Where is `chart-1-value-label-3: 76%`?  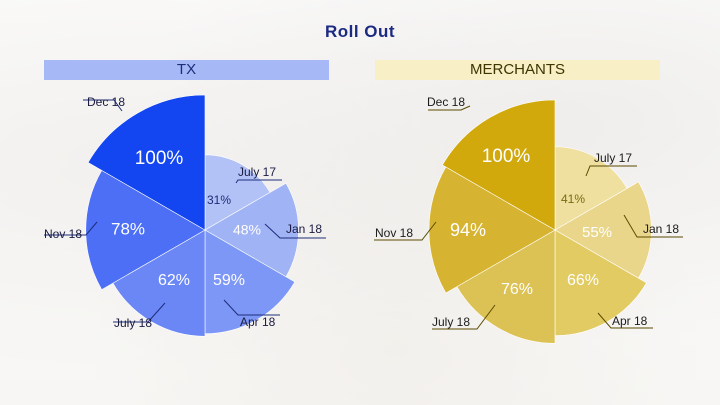
chart-1-value-label-3: 76% is located at coordinates (517, 289).